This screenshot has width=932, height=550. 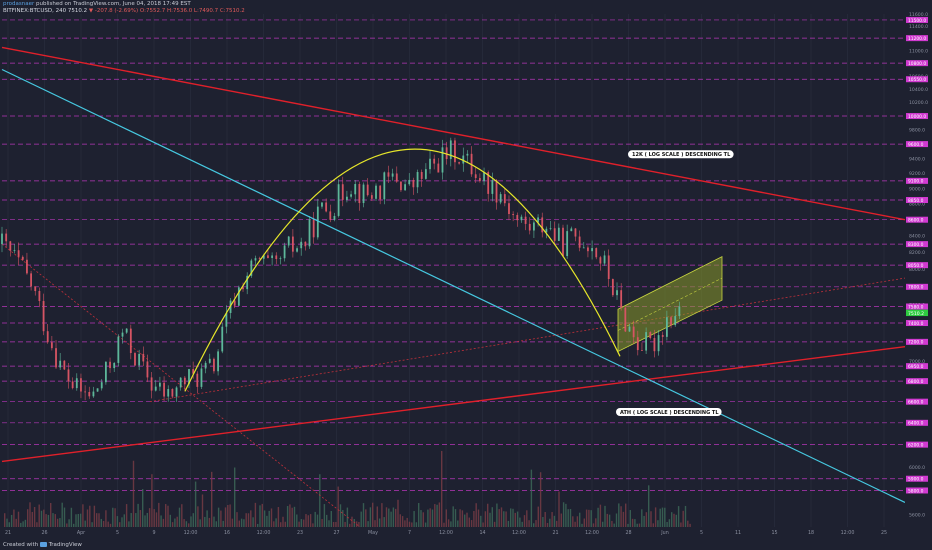 What do you see at coordinates (917, 237) in the screenshot?
I see `price-axis-label: 8400.0` at bounding box center [917, 237].